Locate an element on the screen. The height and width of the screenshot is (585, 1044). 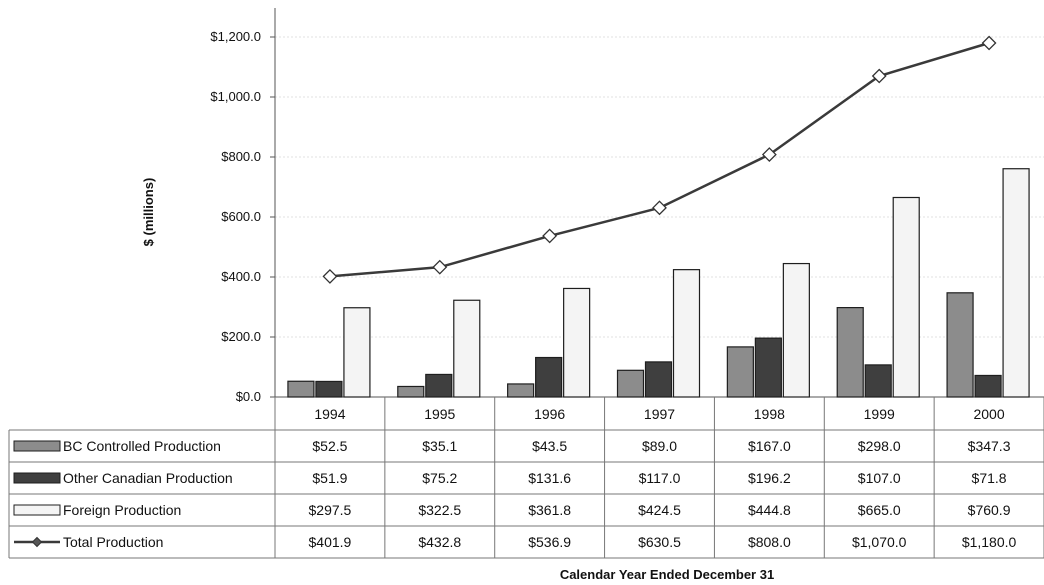
table-cell: $536.9 is located at coordinates (549, 542).